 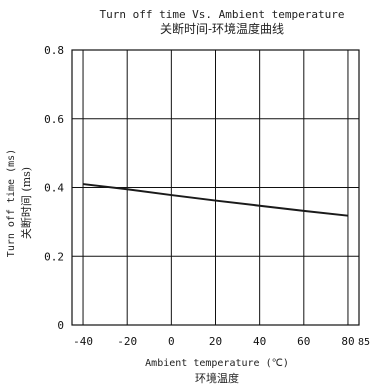 I want to click on x-axis-label-cn: 环境温度, so click(x=217, y=378).